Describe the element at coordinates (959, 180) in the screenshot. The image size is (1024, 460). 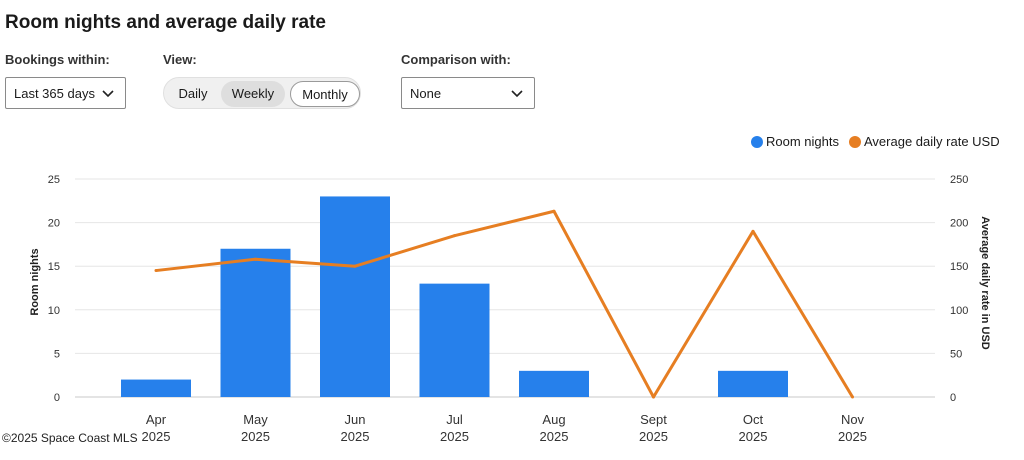
I see `y2-tick-label: 250` at that location.